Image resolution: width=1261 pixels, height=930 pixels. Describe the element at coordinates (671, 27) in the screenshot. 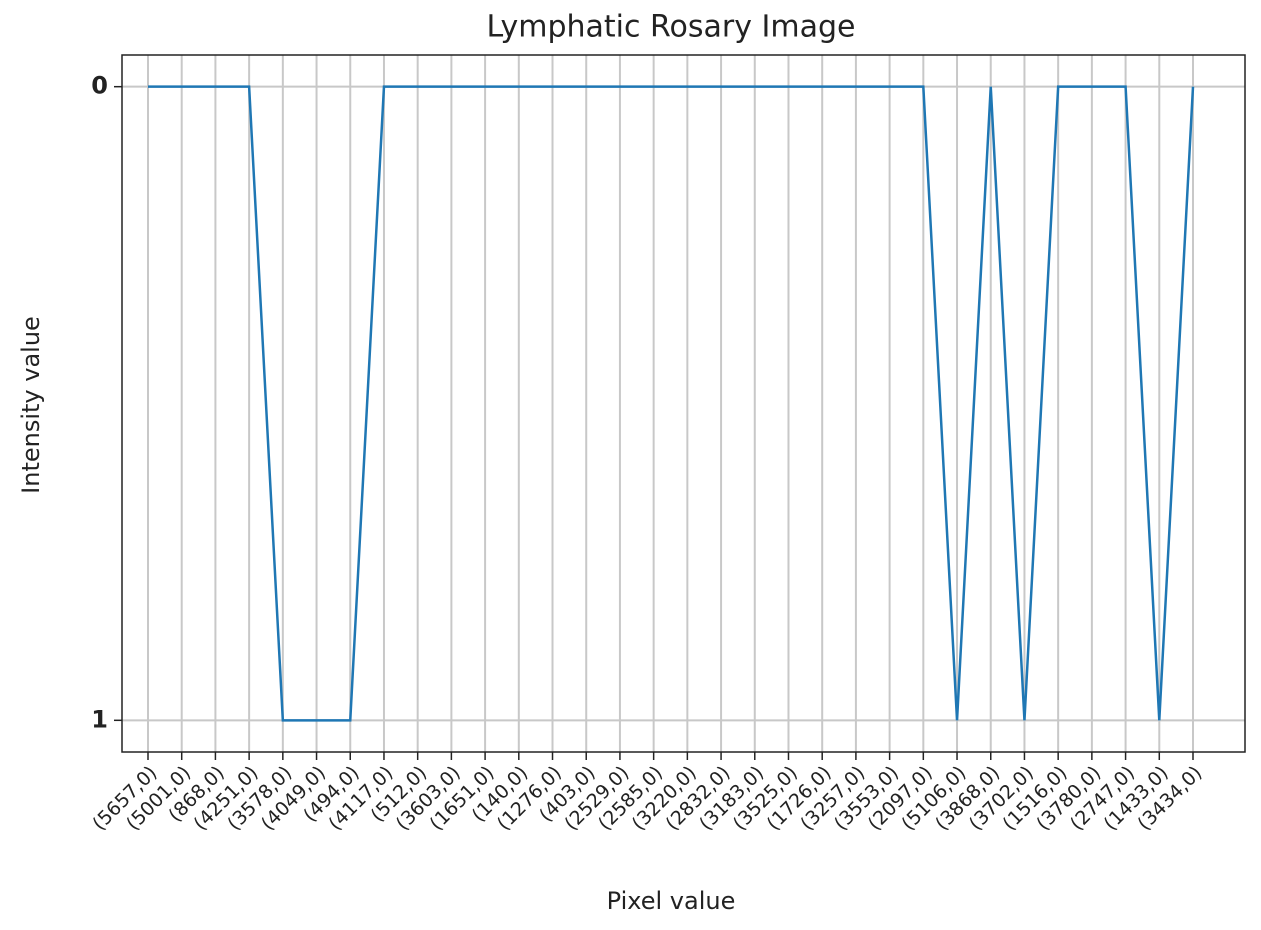

I see `chart-title: Lymphatic Rosary Image` at that location.